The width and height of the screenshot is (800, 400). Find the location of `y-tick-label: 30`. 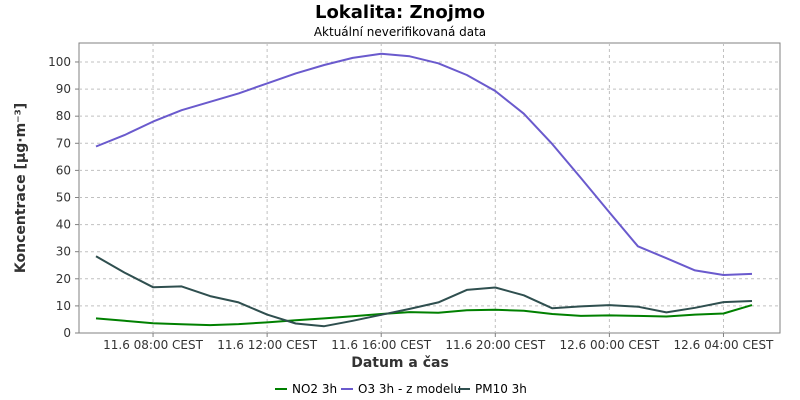

y-tick-label: 30 is located at coordinates (63, 252).